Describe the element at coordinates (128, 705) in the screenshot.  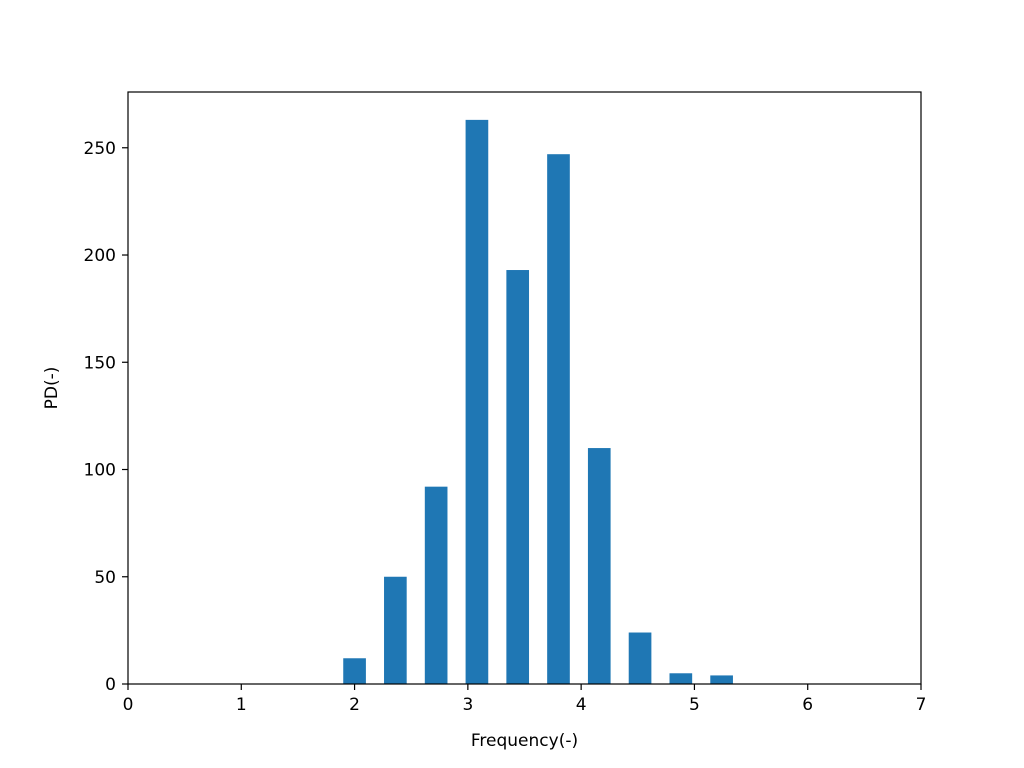
I see `x-tick-label: 0` at that location.